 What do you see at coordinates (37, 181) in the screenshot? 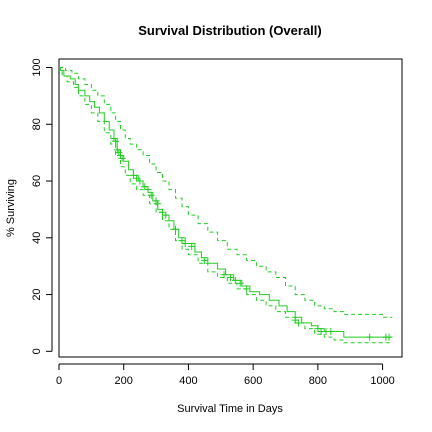
I see `y-tick-label: 60` at bounding box center [37, 181].